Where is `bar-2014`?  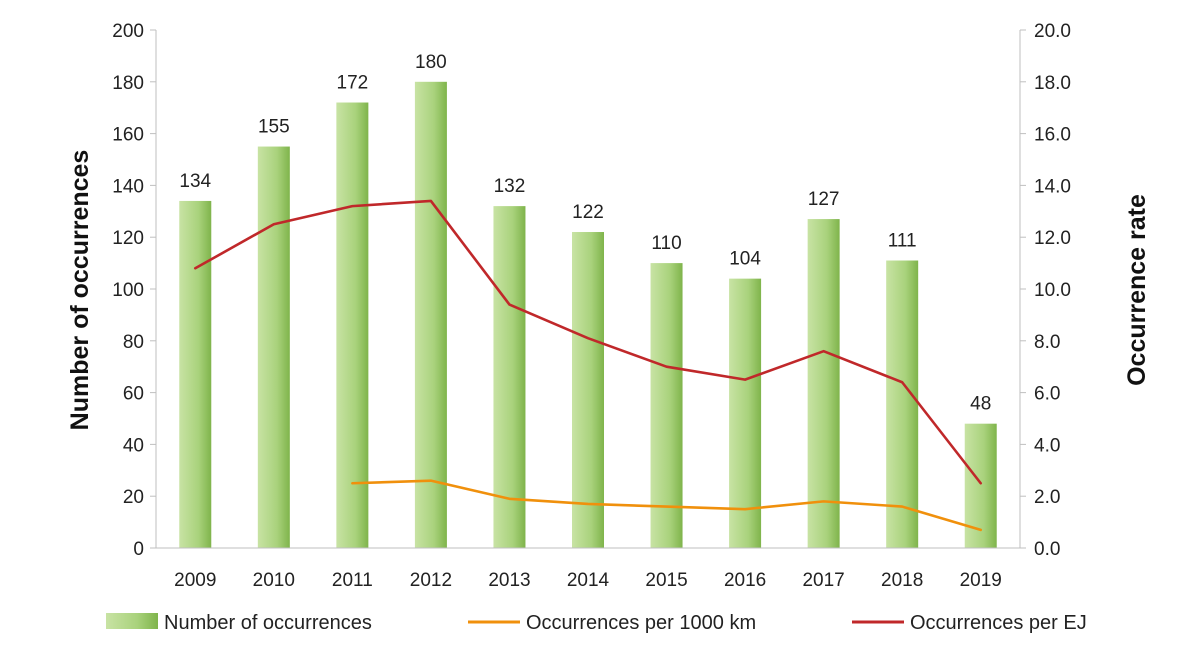
bar-2014 is located at coordinates (588, 390).